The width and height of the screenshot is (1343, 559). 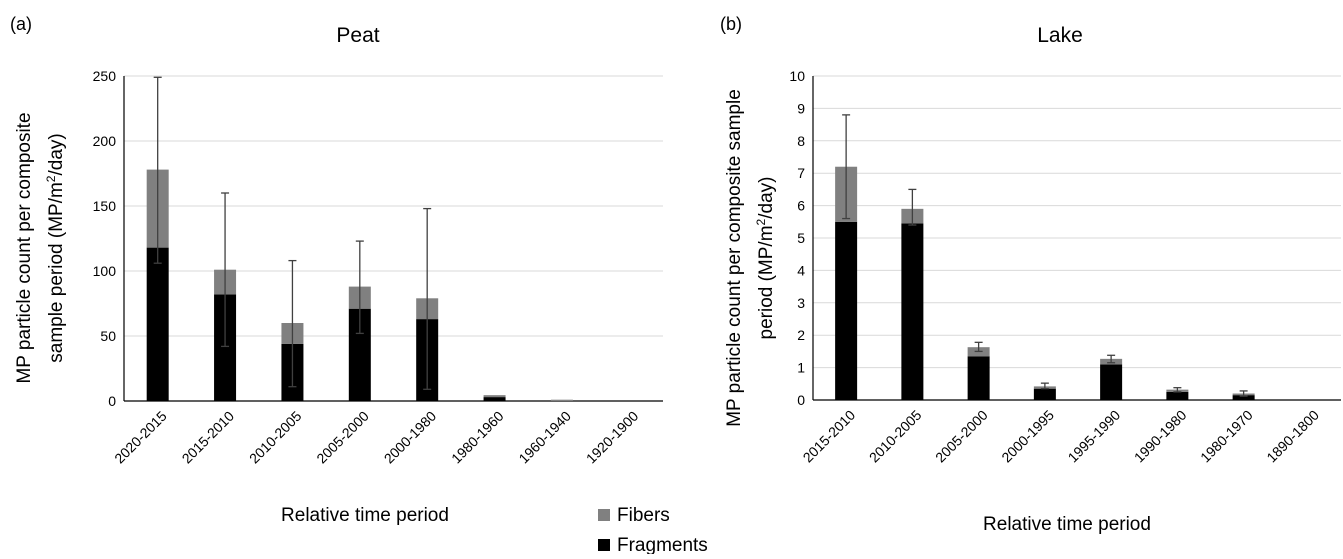 I want to click on legend-fragments-swatch, so click(x=604, y=545).